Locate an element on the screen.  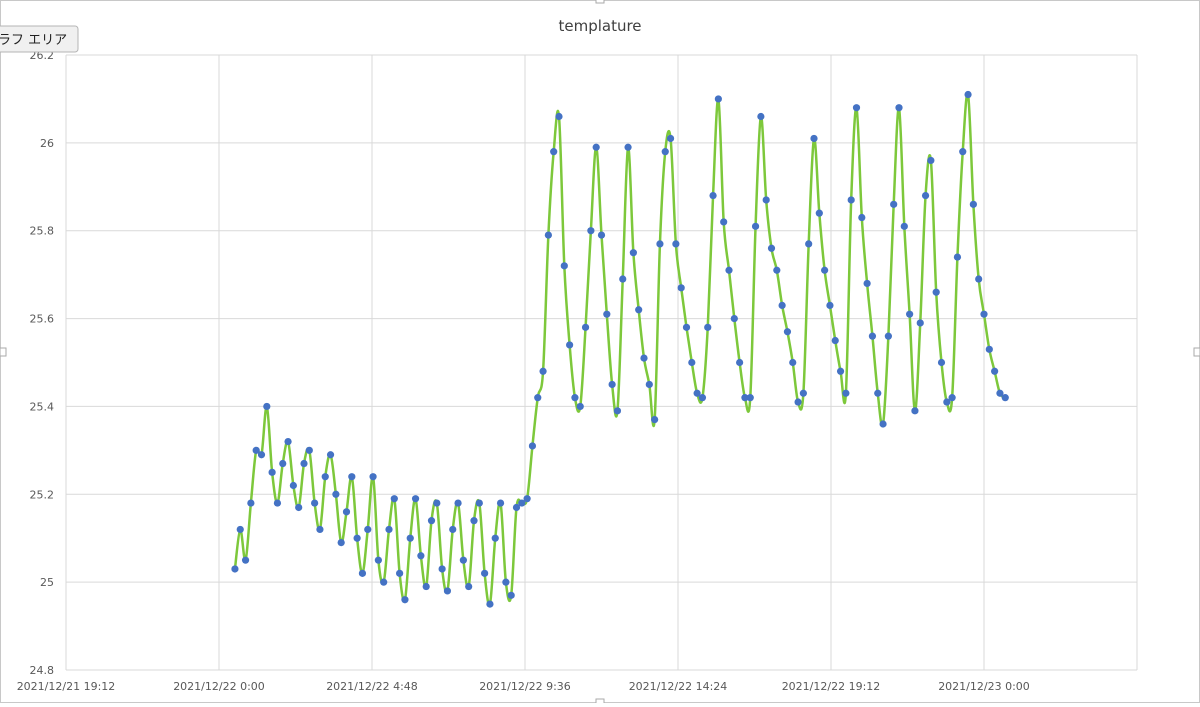
x-tick-label: 2021/12/22 19:12 is located at coordinates (831, 686).